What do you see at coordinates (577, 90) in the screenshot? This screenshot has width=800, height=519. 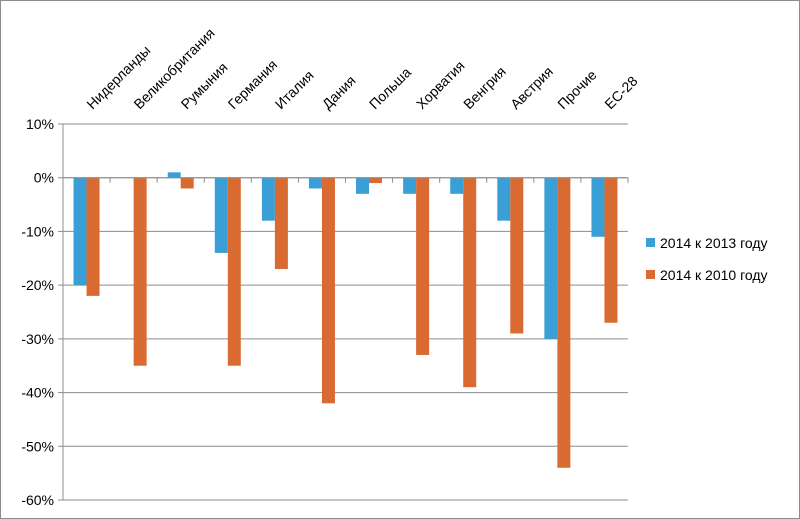 I see `category-label: Прочие` at bounding box center [577, 90].